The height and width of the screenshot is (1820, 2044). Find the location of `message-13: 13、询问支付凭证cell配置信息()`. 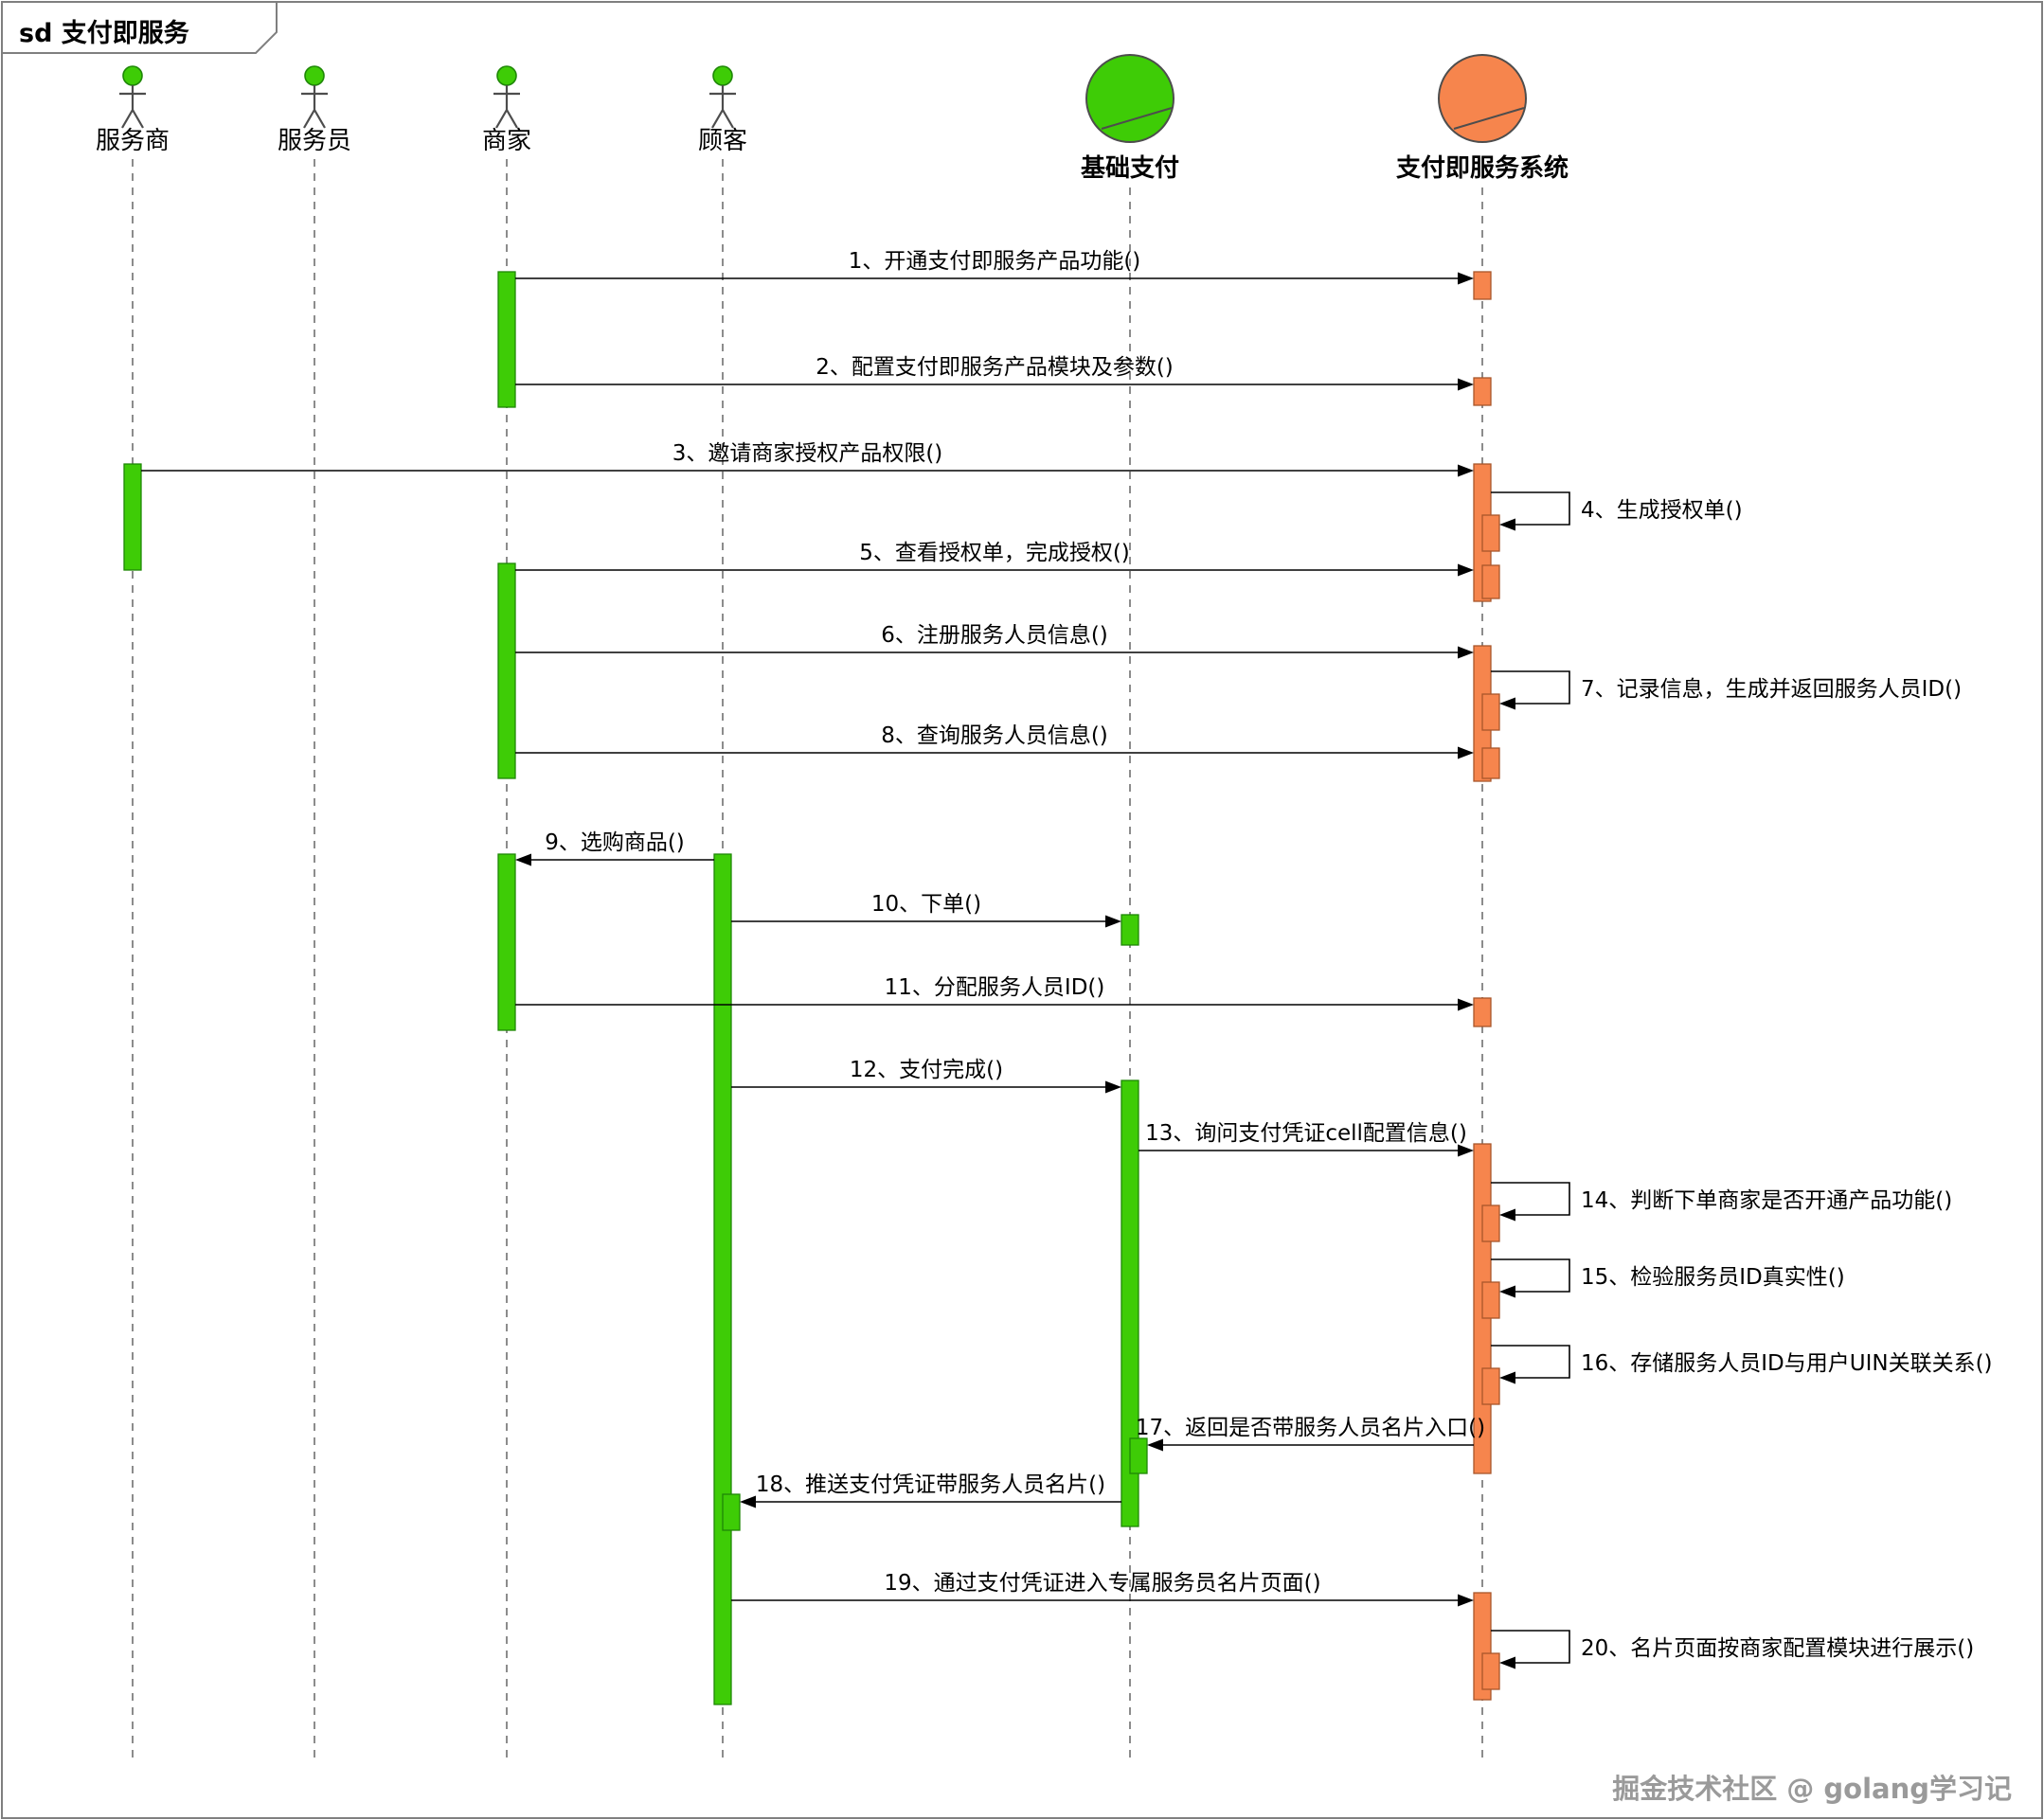

message-13: 13、询问支付凭证cell配置信息() is located at coordinates (1306, 1139).